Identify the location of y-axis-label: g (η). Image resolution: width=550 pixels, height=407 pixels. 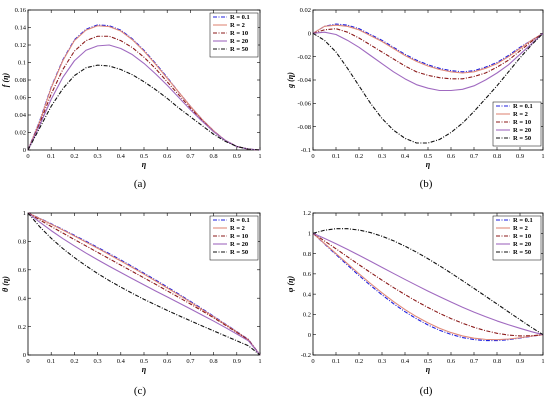
(290, 80).